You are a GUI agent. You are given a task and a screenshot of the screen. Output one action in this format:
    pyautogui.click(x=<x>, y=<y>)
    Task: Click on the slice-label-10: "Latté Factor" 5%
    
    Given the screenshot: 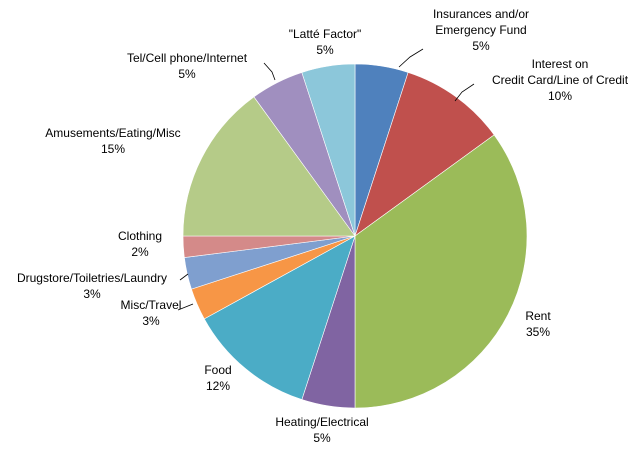 What is the action you would take?
    pyautogui.click(x=325, y=42)
    